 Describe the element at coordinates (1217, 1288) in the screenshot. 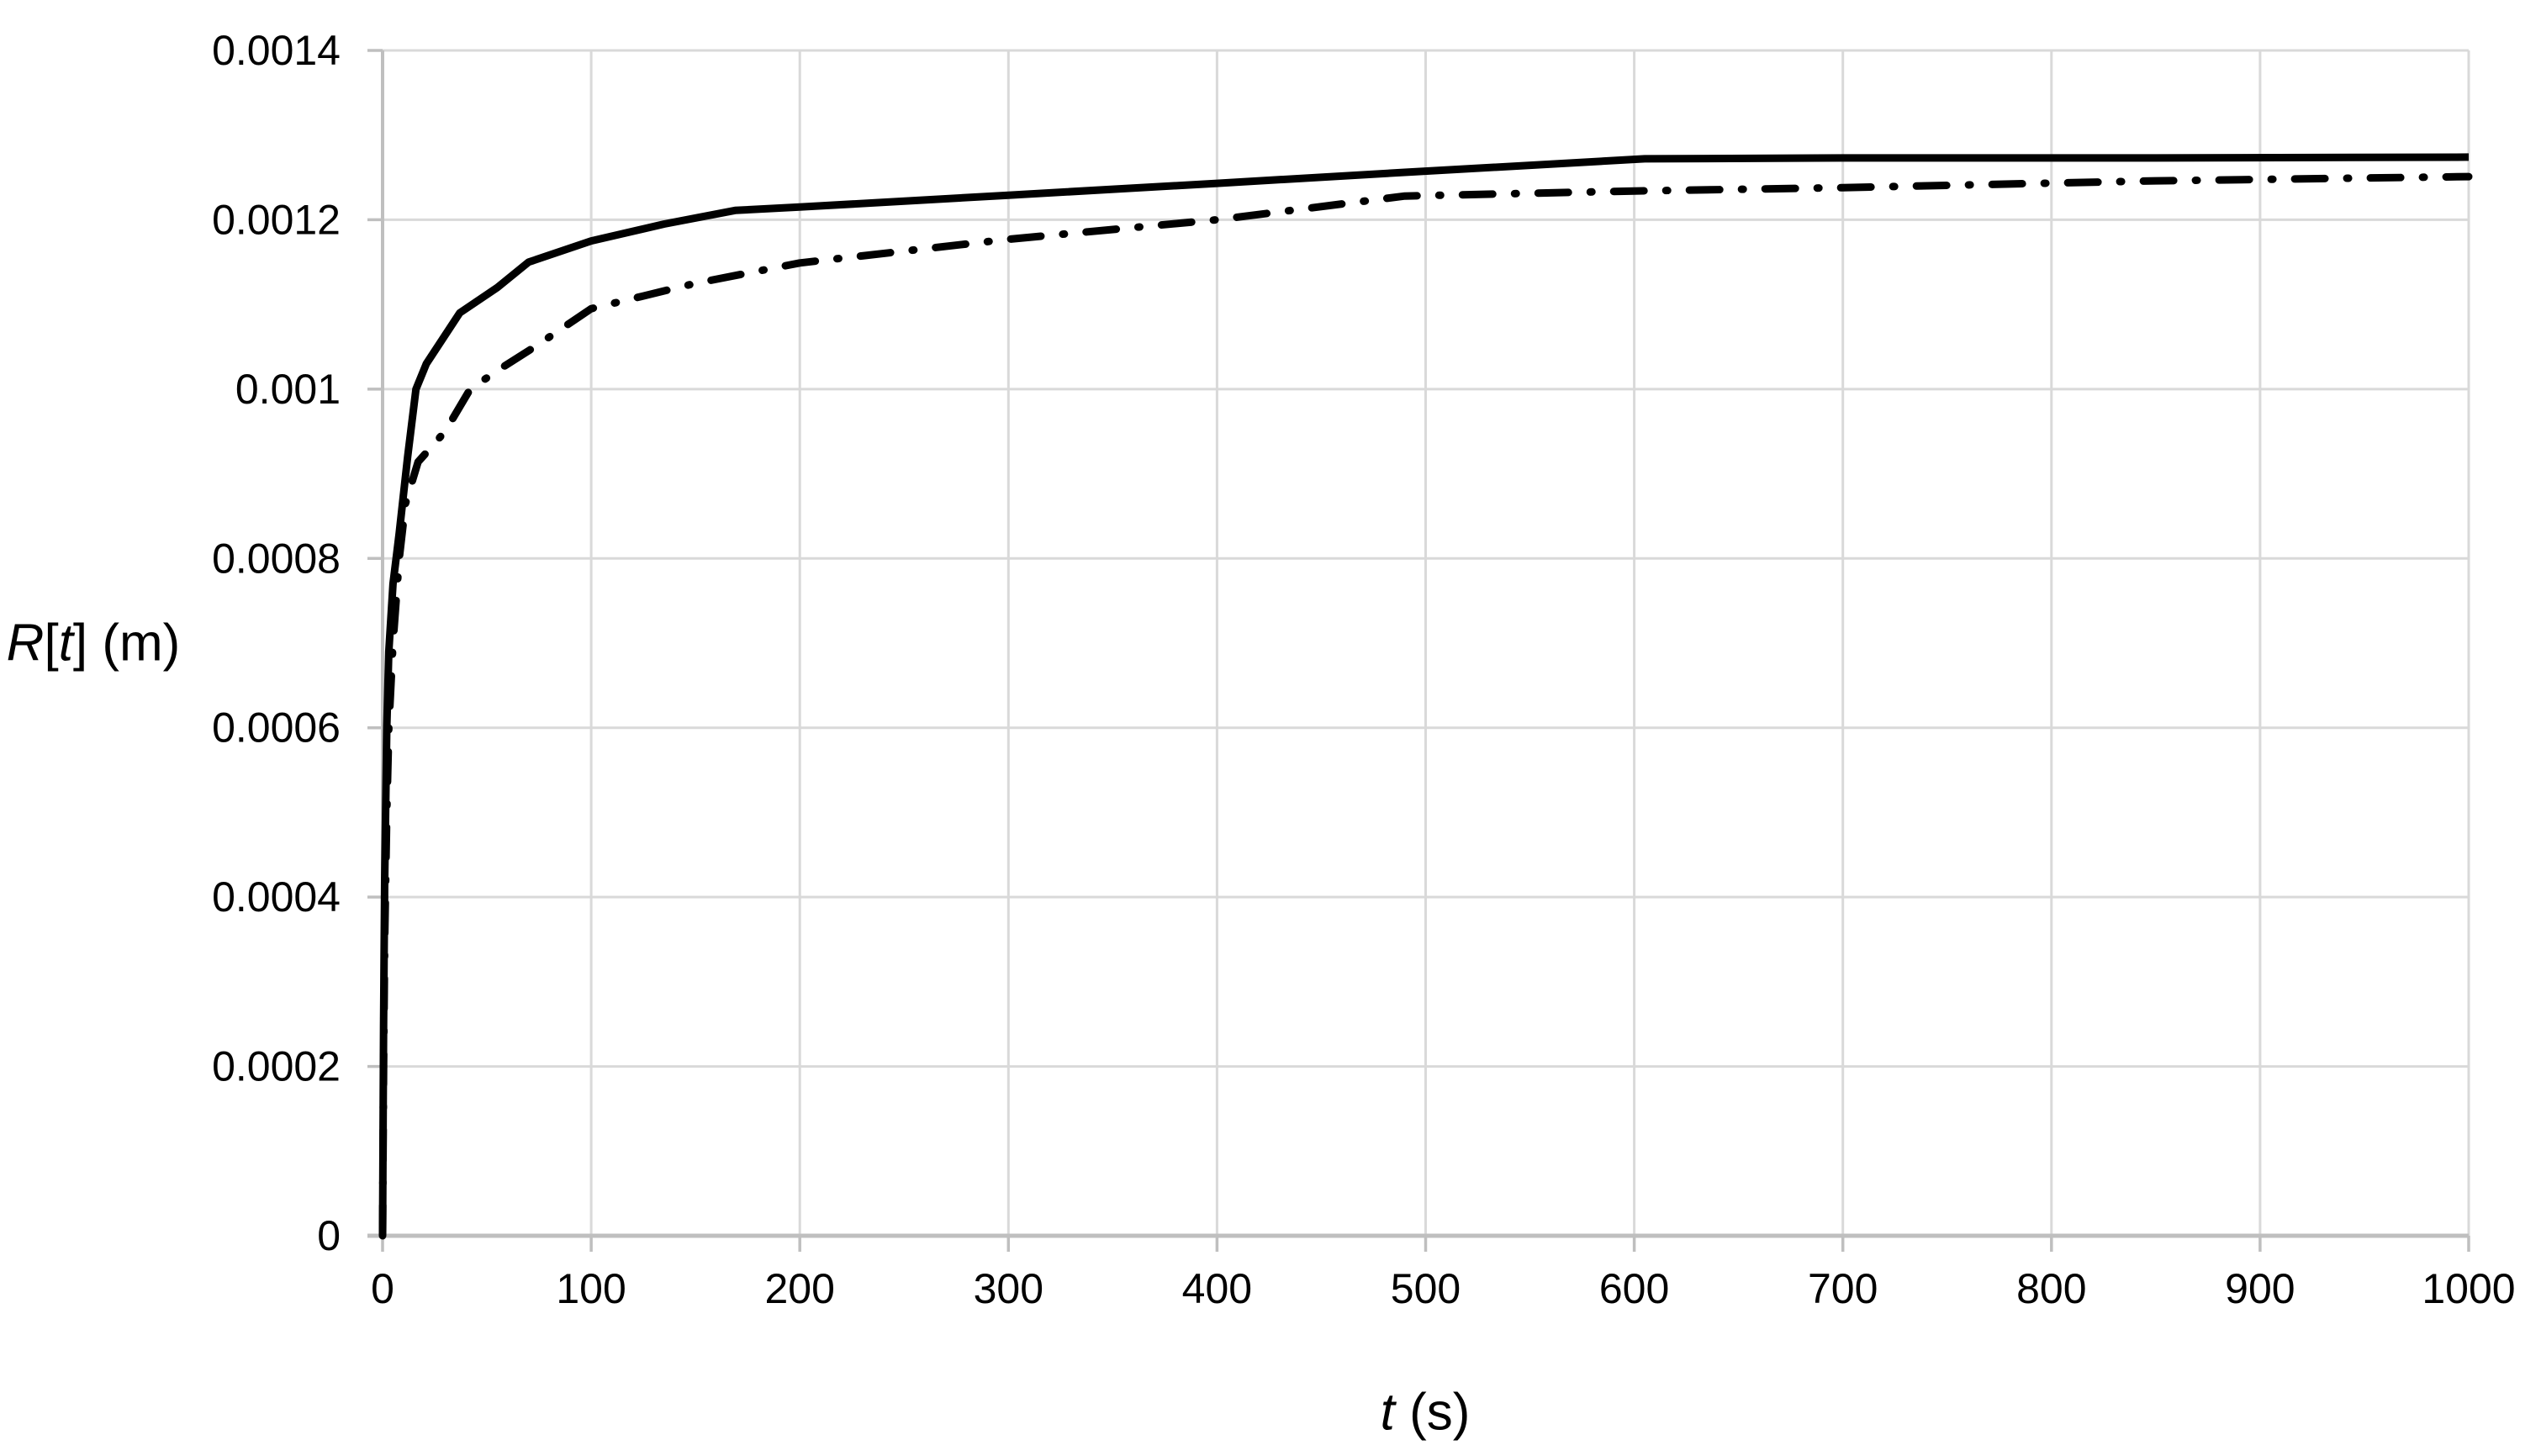

I see `x-tick-label: 400` at that location.